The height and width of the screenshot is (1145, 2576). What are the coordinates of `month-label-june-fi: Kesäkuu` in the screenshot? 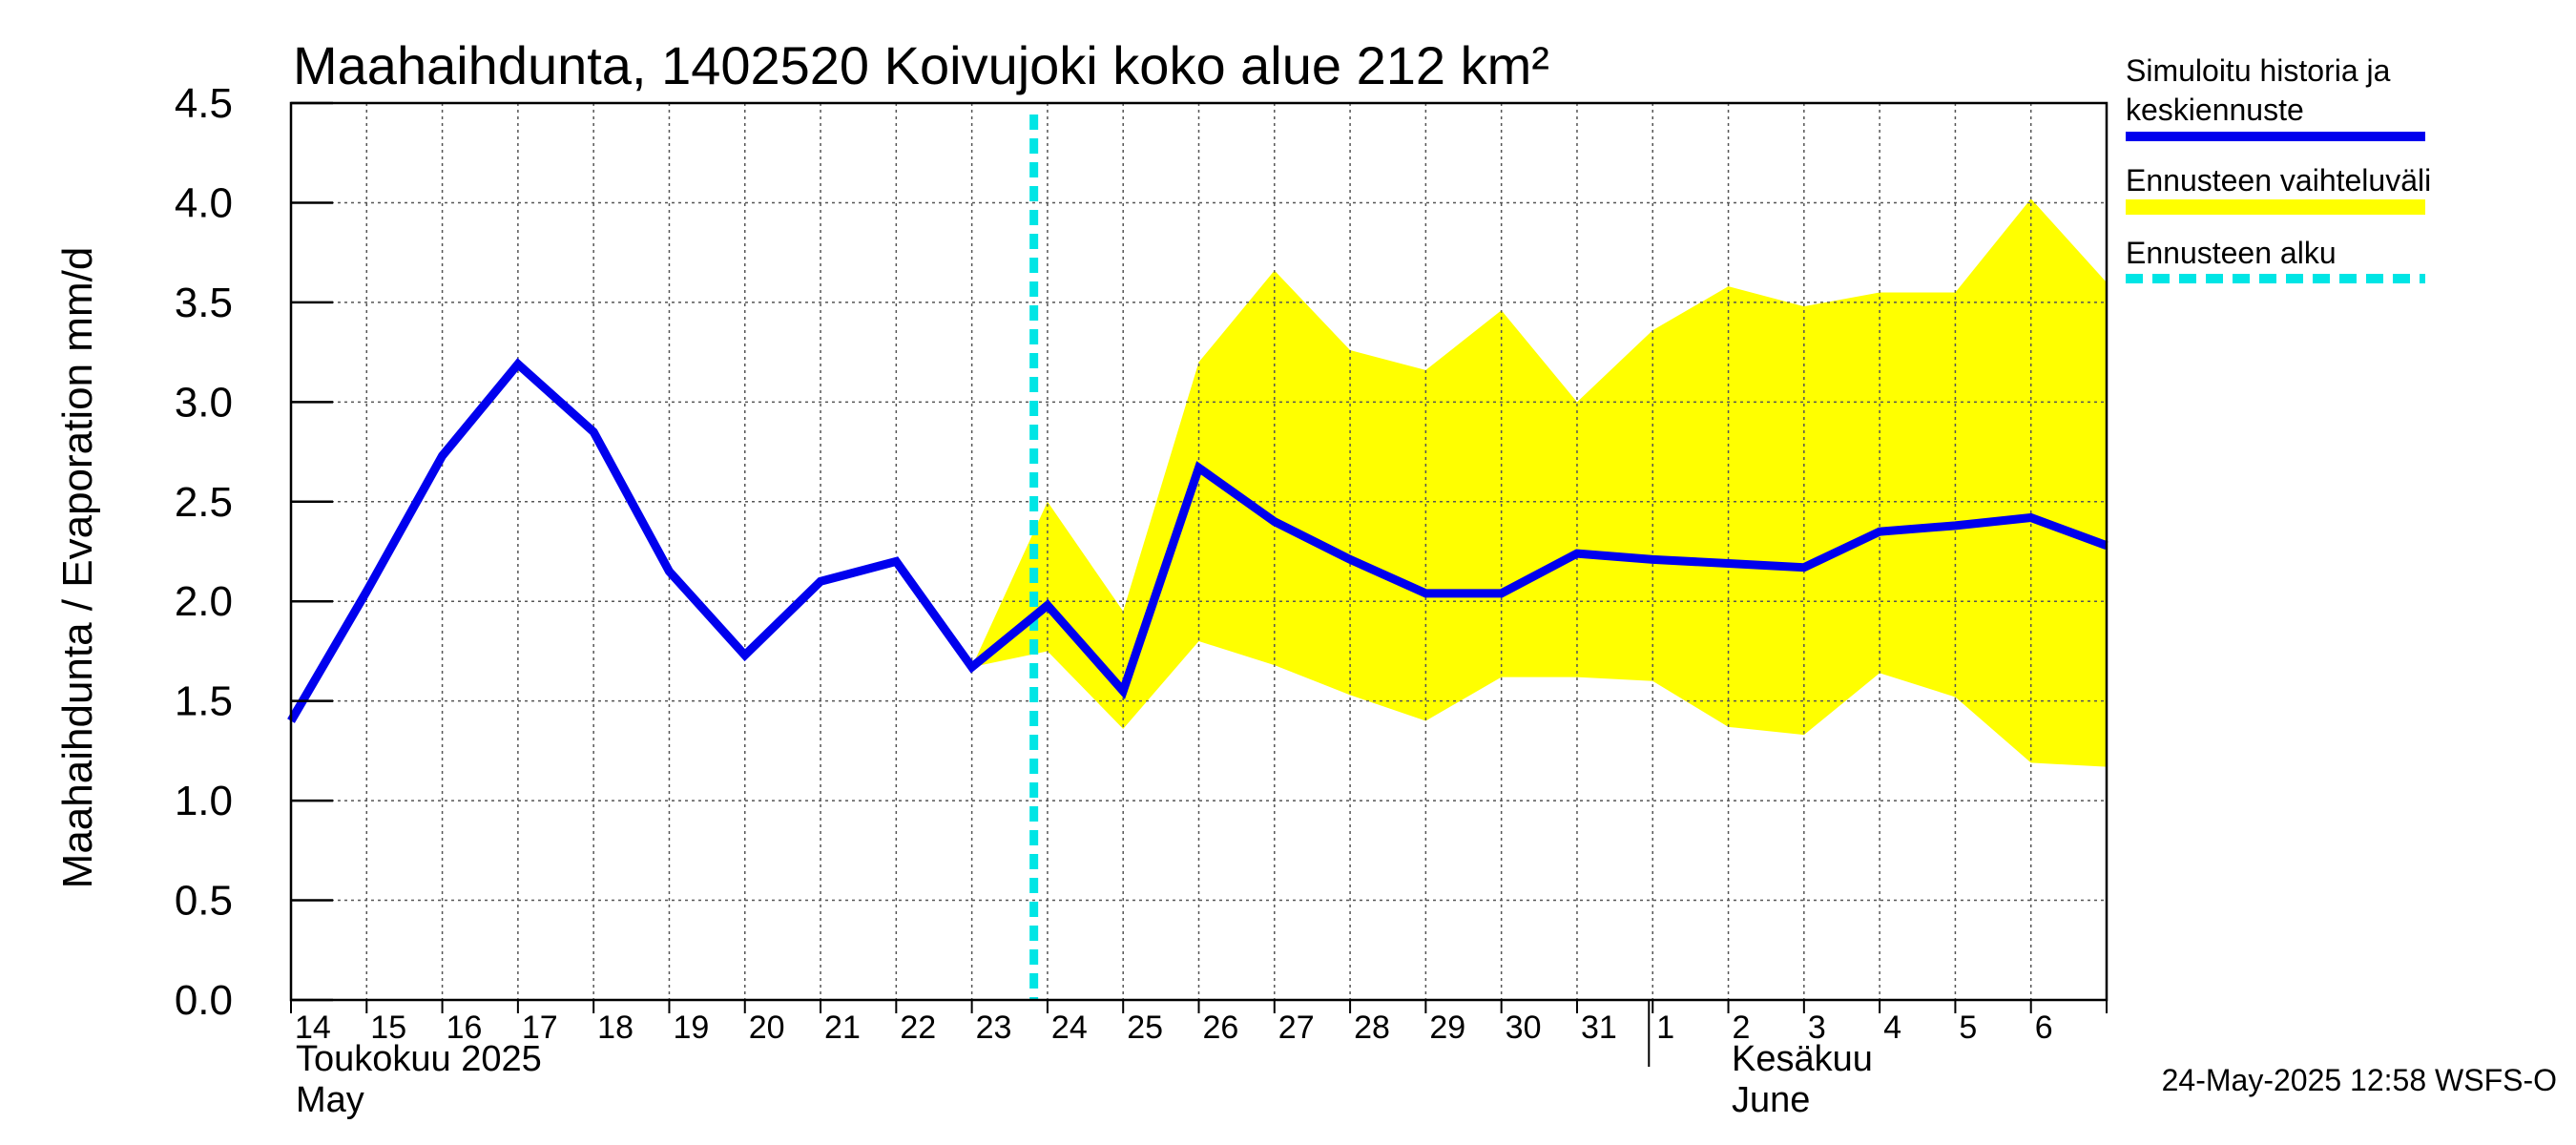 It's located at (1802, 1059).